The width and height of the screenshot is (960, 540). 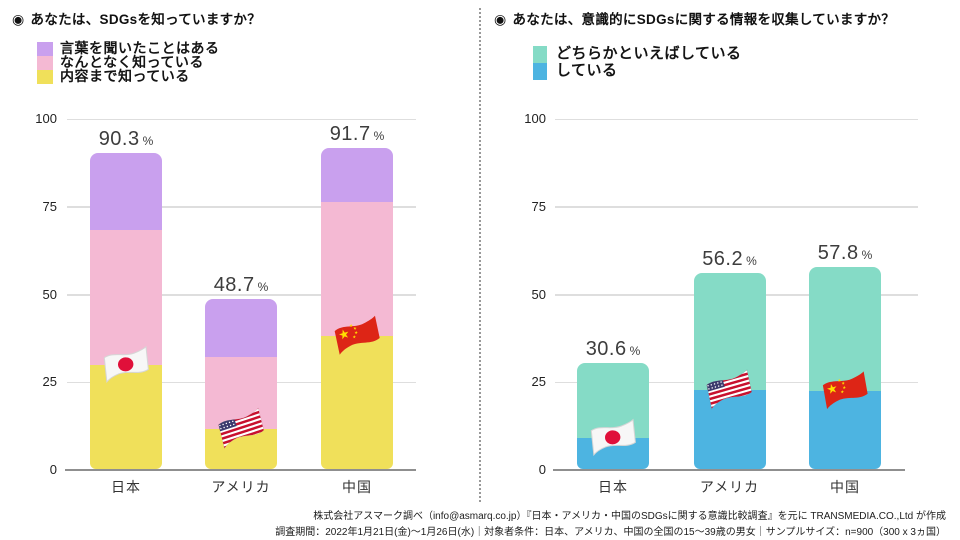 I want to click on bar-value-label: 57.8%, so click(x=845, y=254).